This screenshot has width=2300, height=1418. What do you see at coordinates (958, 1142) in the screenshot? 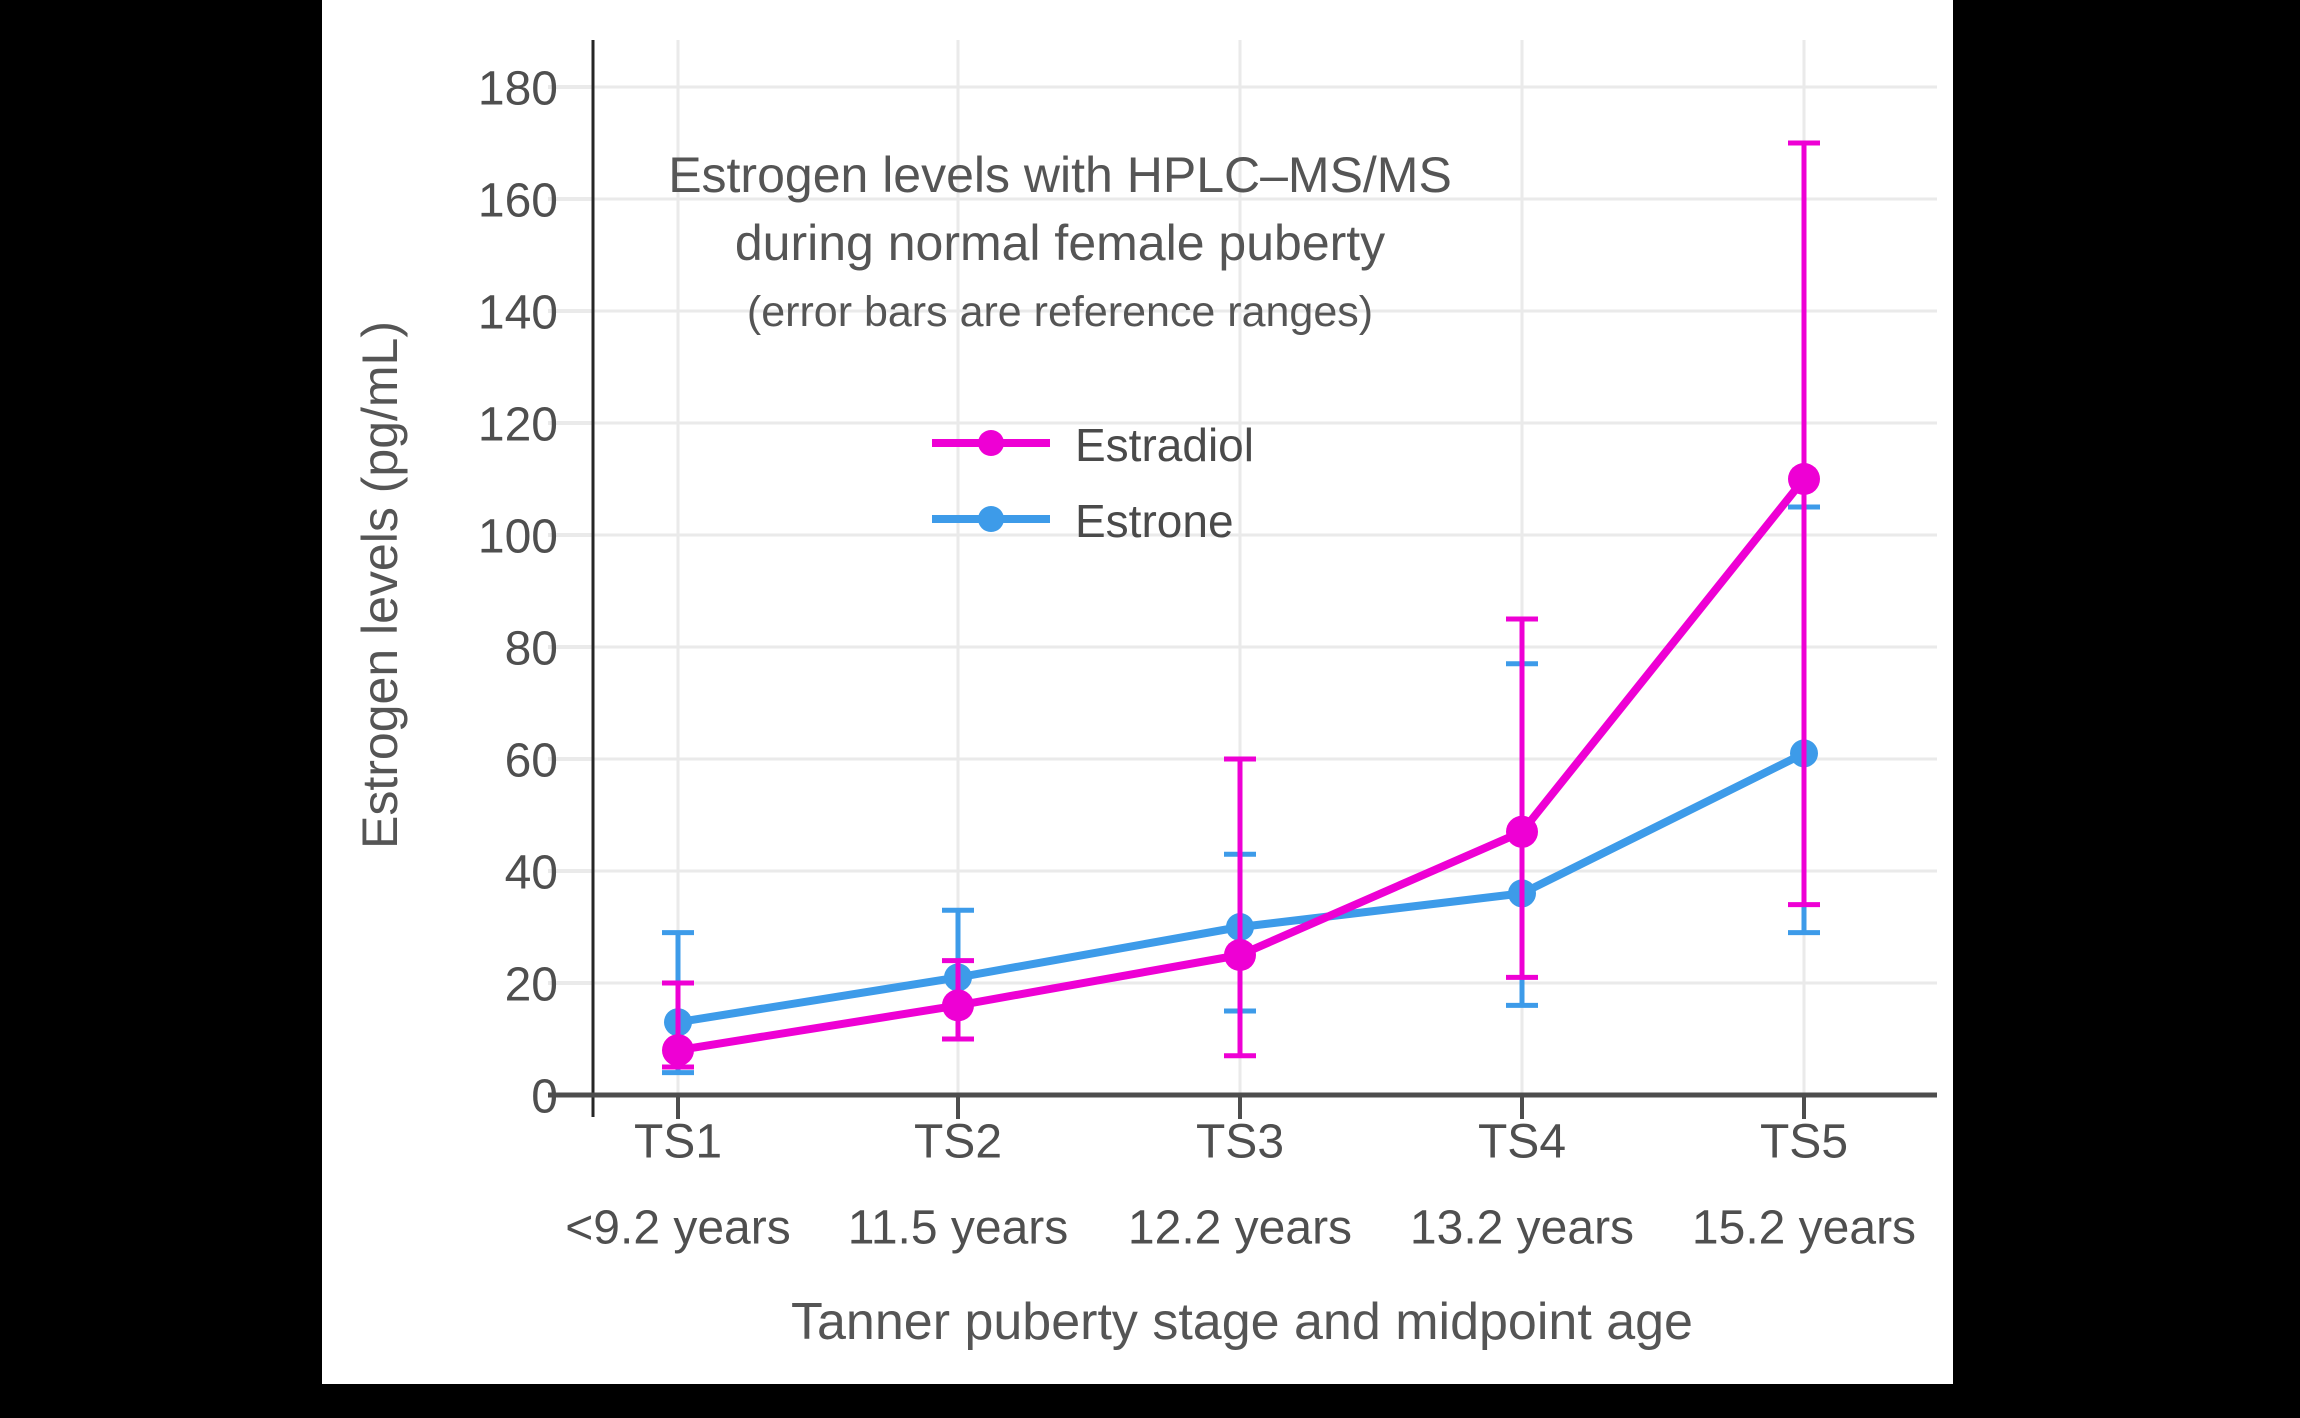
I see `x-tick-label: TS2` at bounding box center [958, 1142].